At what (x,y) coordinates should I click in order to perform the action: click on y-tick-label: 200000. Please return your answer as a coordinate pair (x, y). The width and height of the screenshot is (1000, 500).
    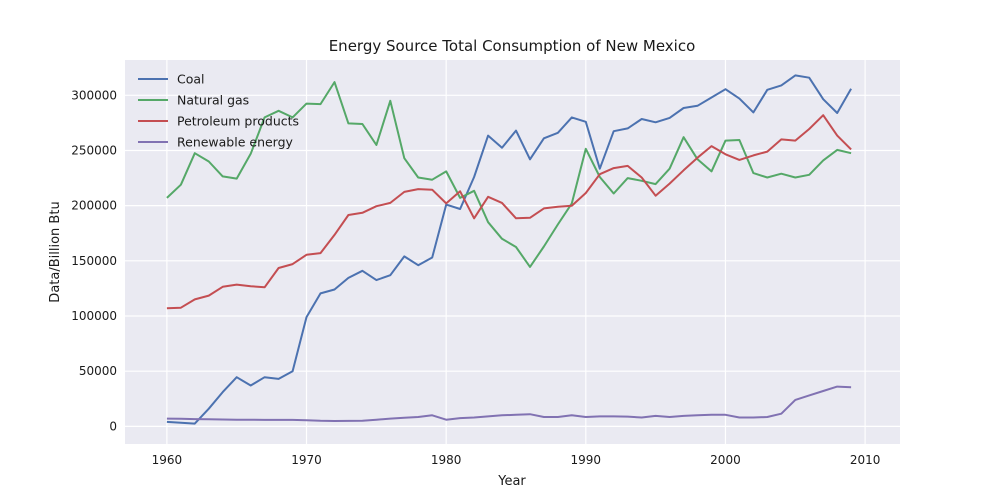
    Looking at the image, I should click on (94, 206).